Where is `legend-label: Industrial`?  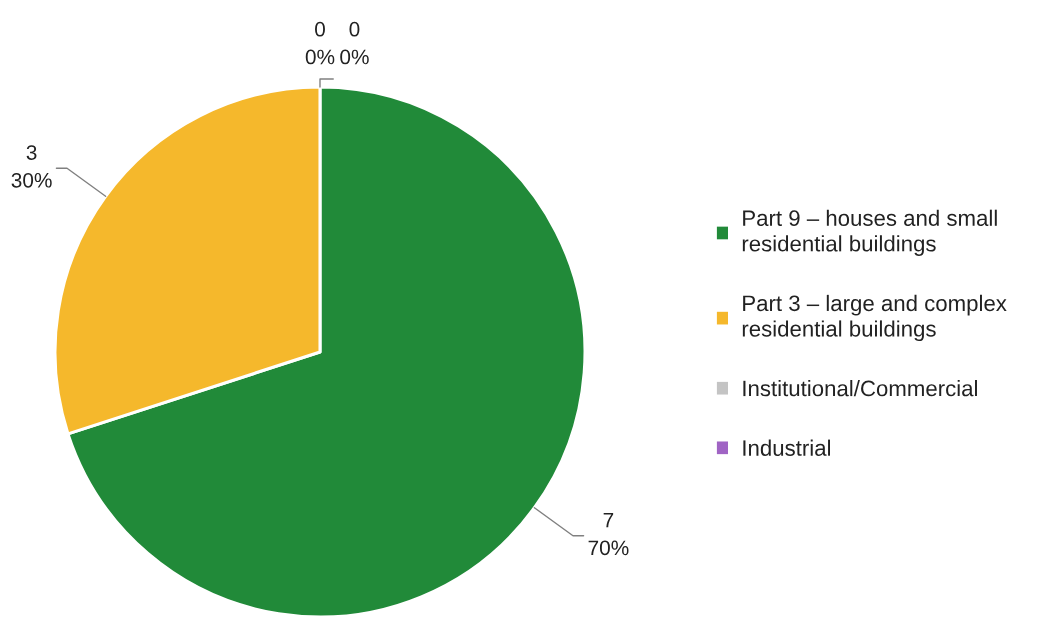
legend-label: Industrial is located at coordinates (787, 447).